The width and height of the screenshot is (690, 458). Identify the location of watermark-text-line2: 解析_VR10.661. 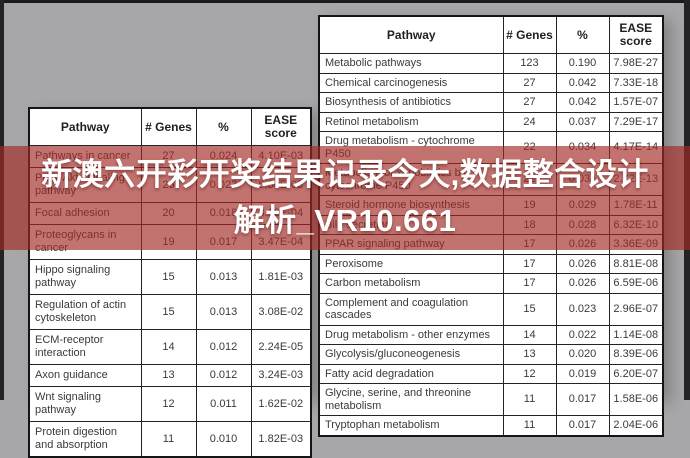
(345, 220).